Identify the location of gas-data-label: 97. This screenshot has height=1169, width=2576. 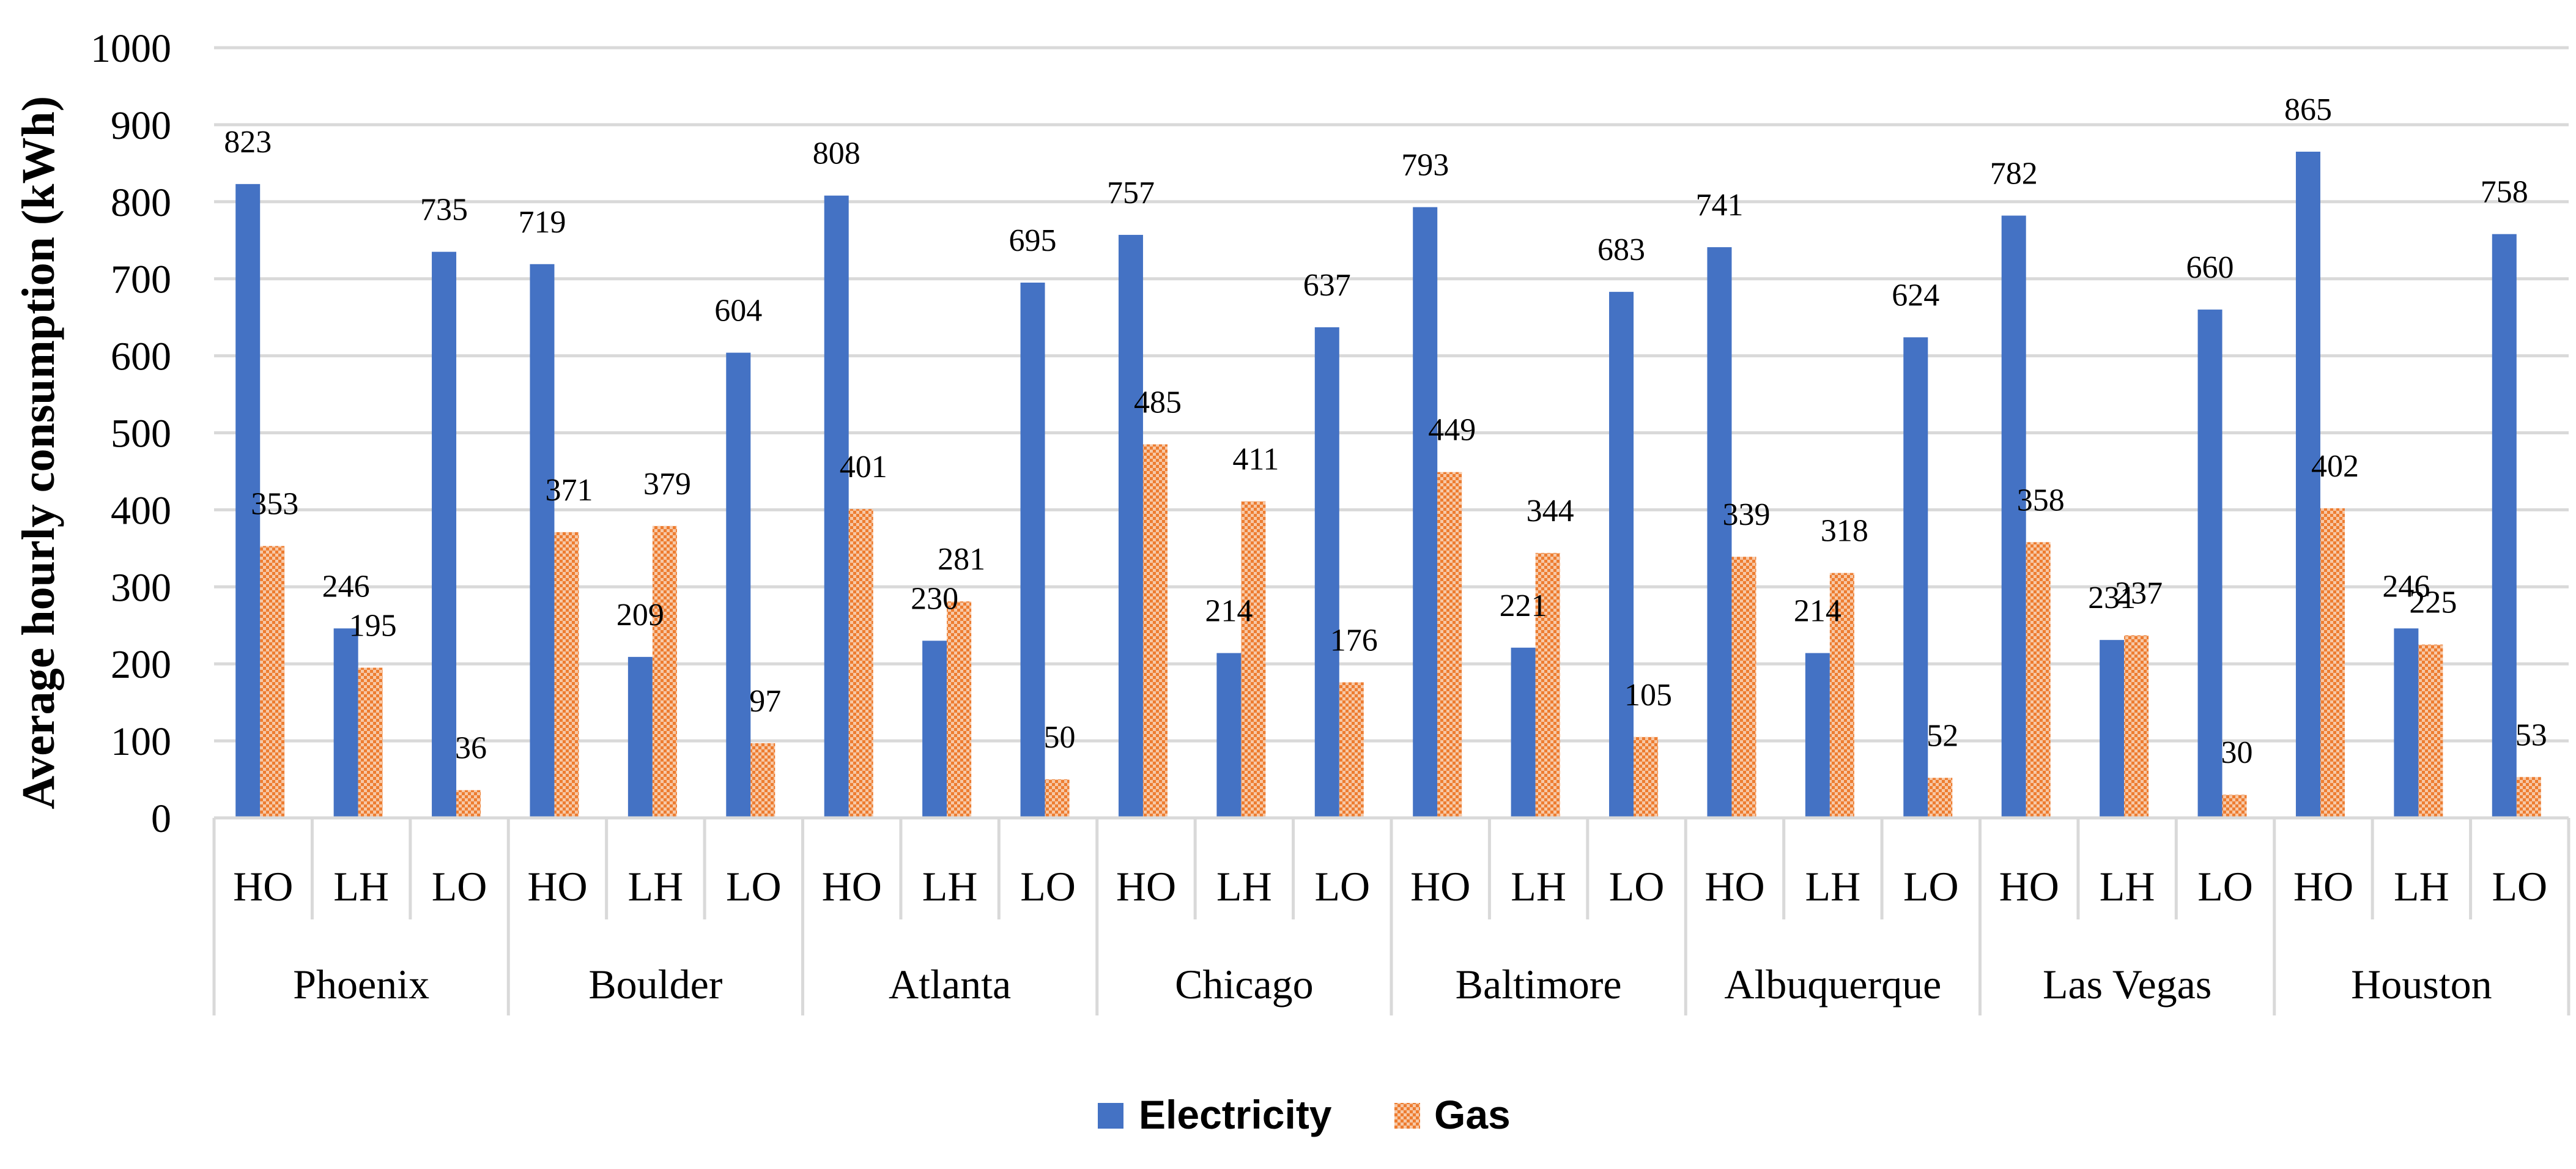
(765, 701).